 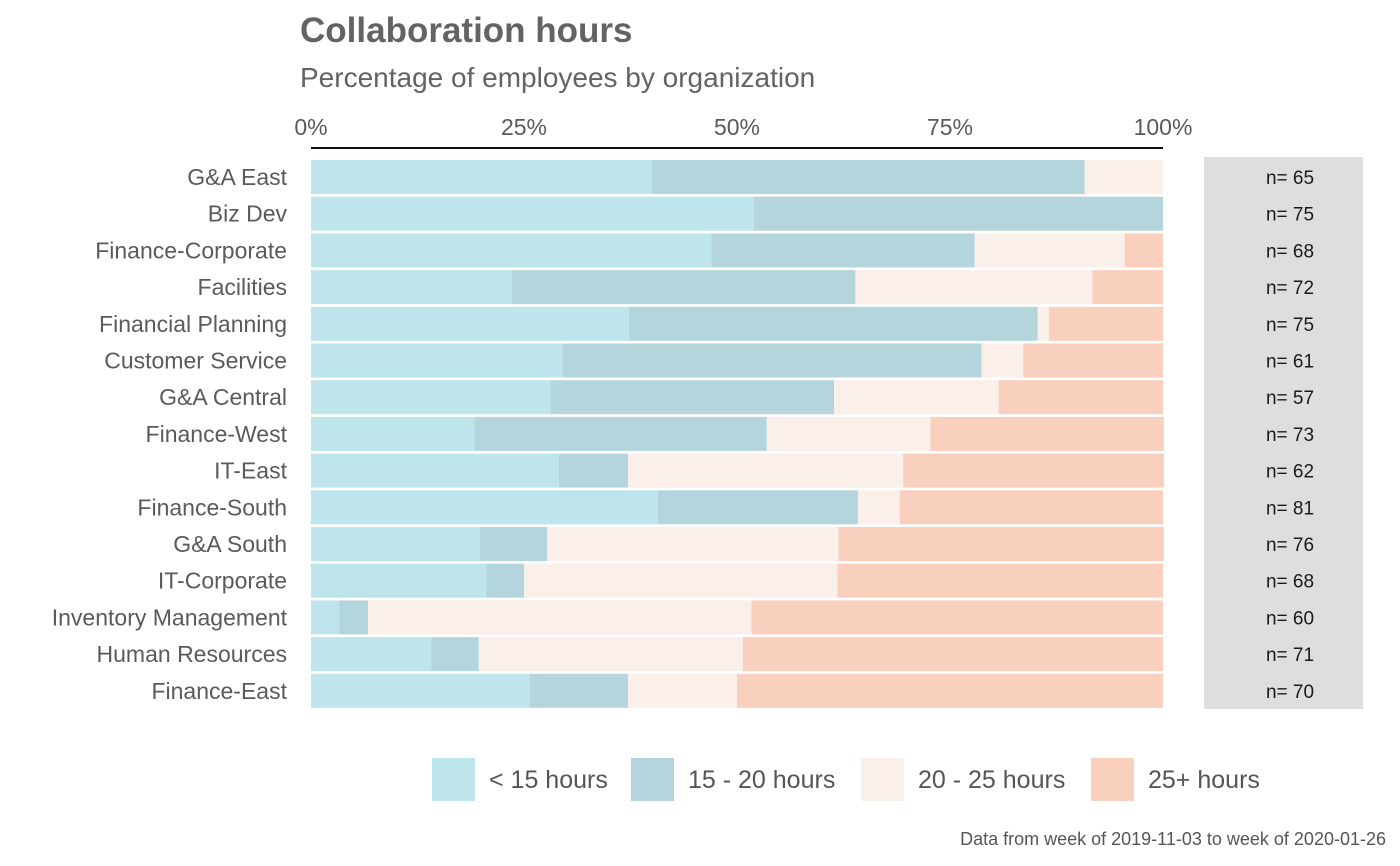 I want to click on n-label: n= 60, so click(x=1290, y=618).